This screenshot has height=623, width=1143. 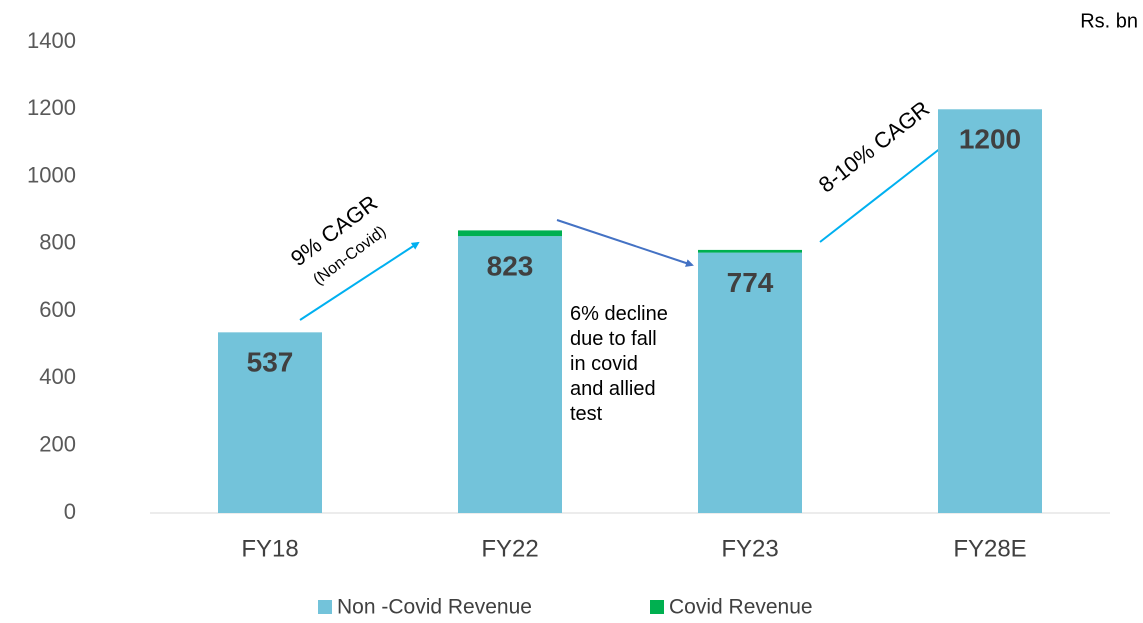 What do you see at coordinates (57, 444) in the screenshot?
I see `y-tick-label: 200` at bounding box center [57, 444].